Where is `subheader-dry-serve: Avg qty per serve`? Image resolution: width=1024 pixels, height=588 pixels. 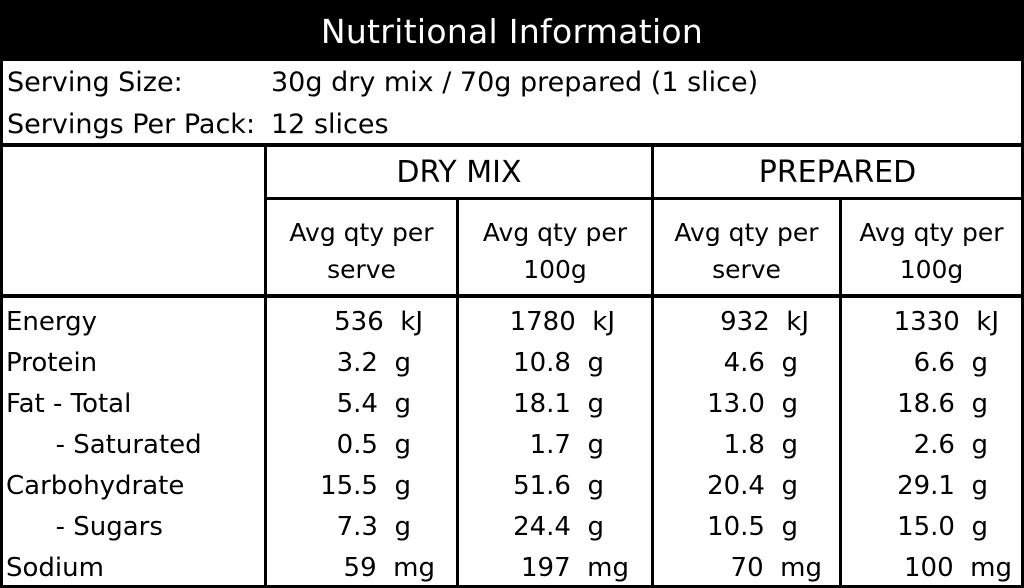
subheader-dry-serve: Avg qty per serve is located at coordinates (361, 251).